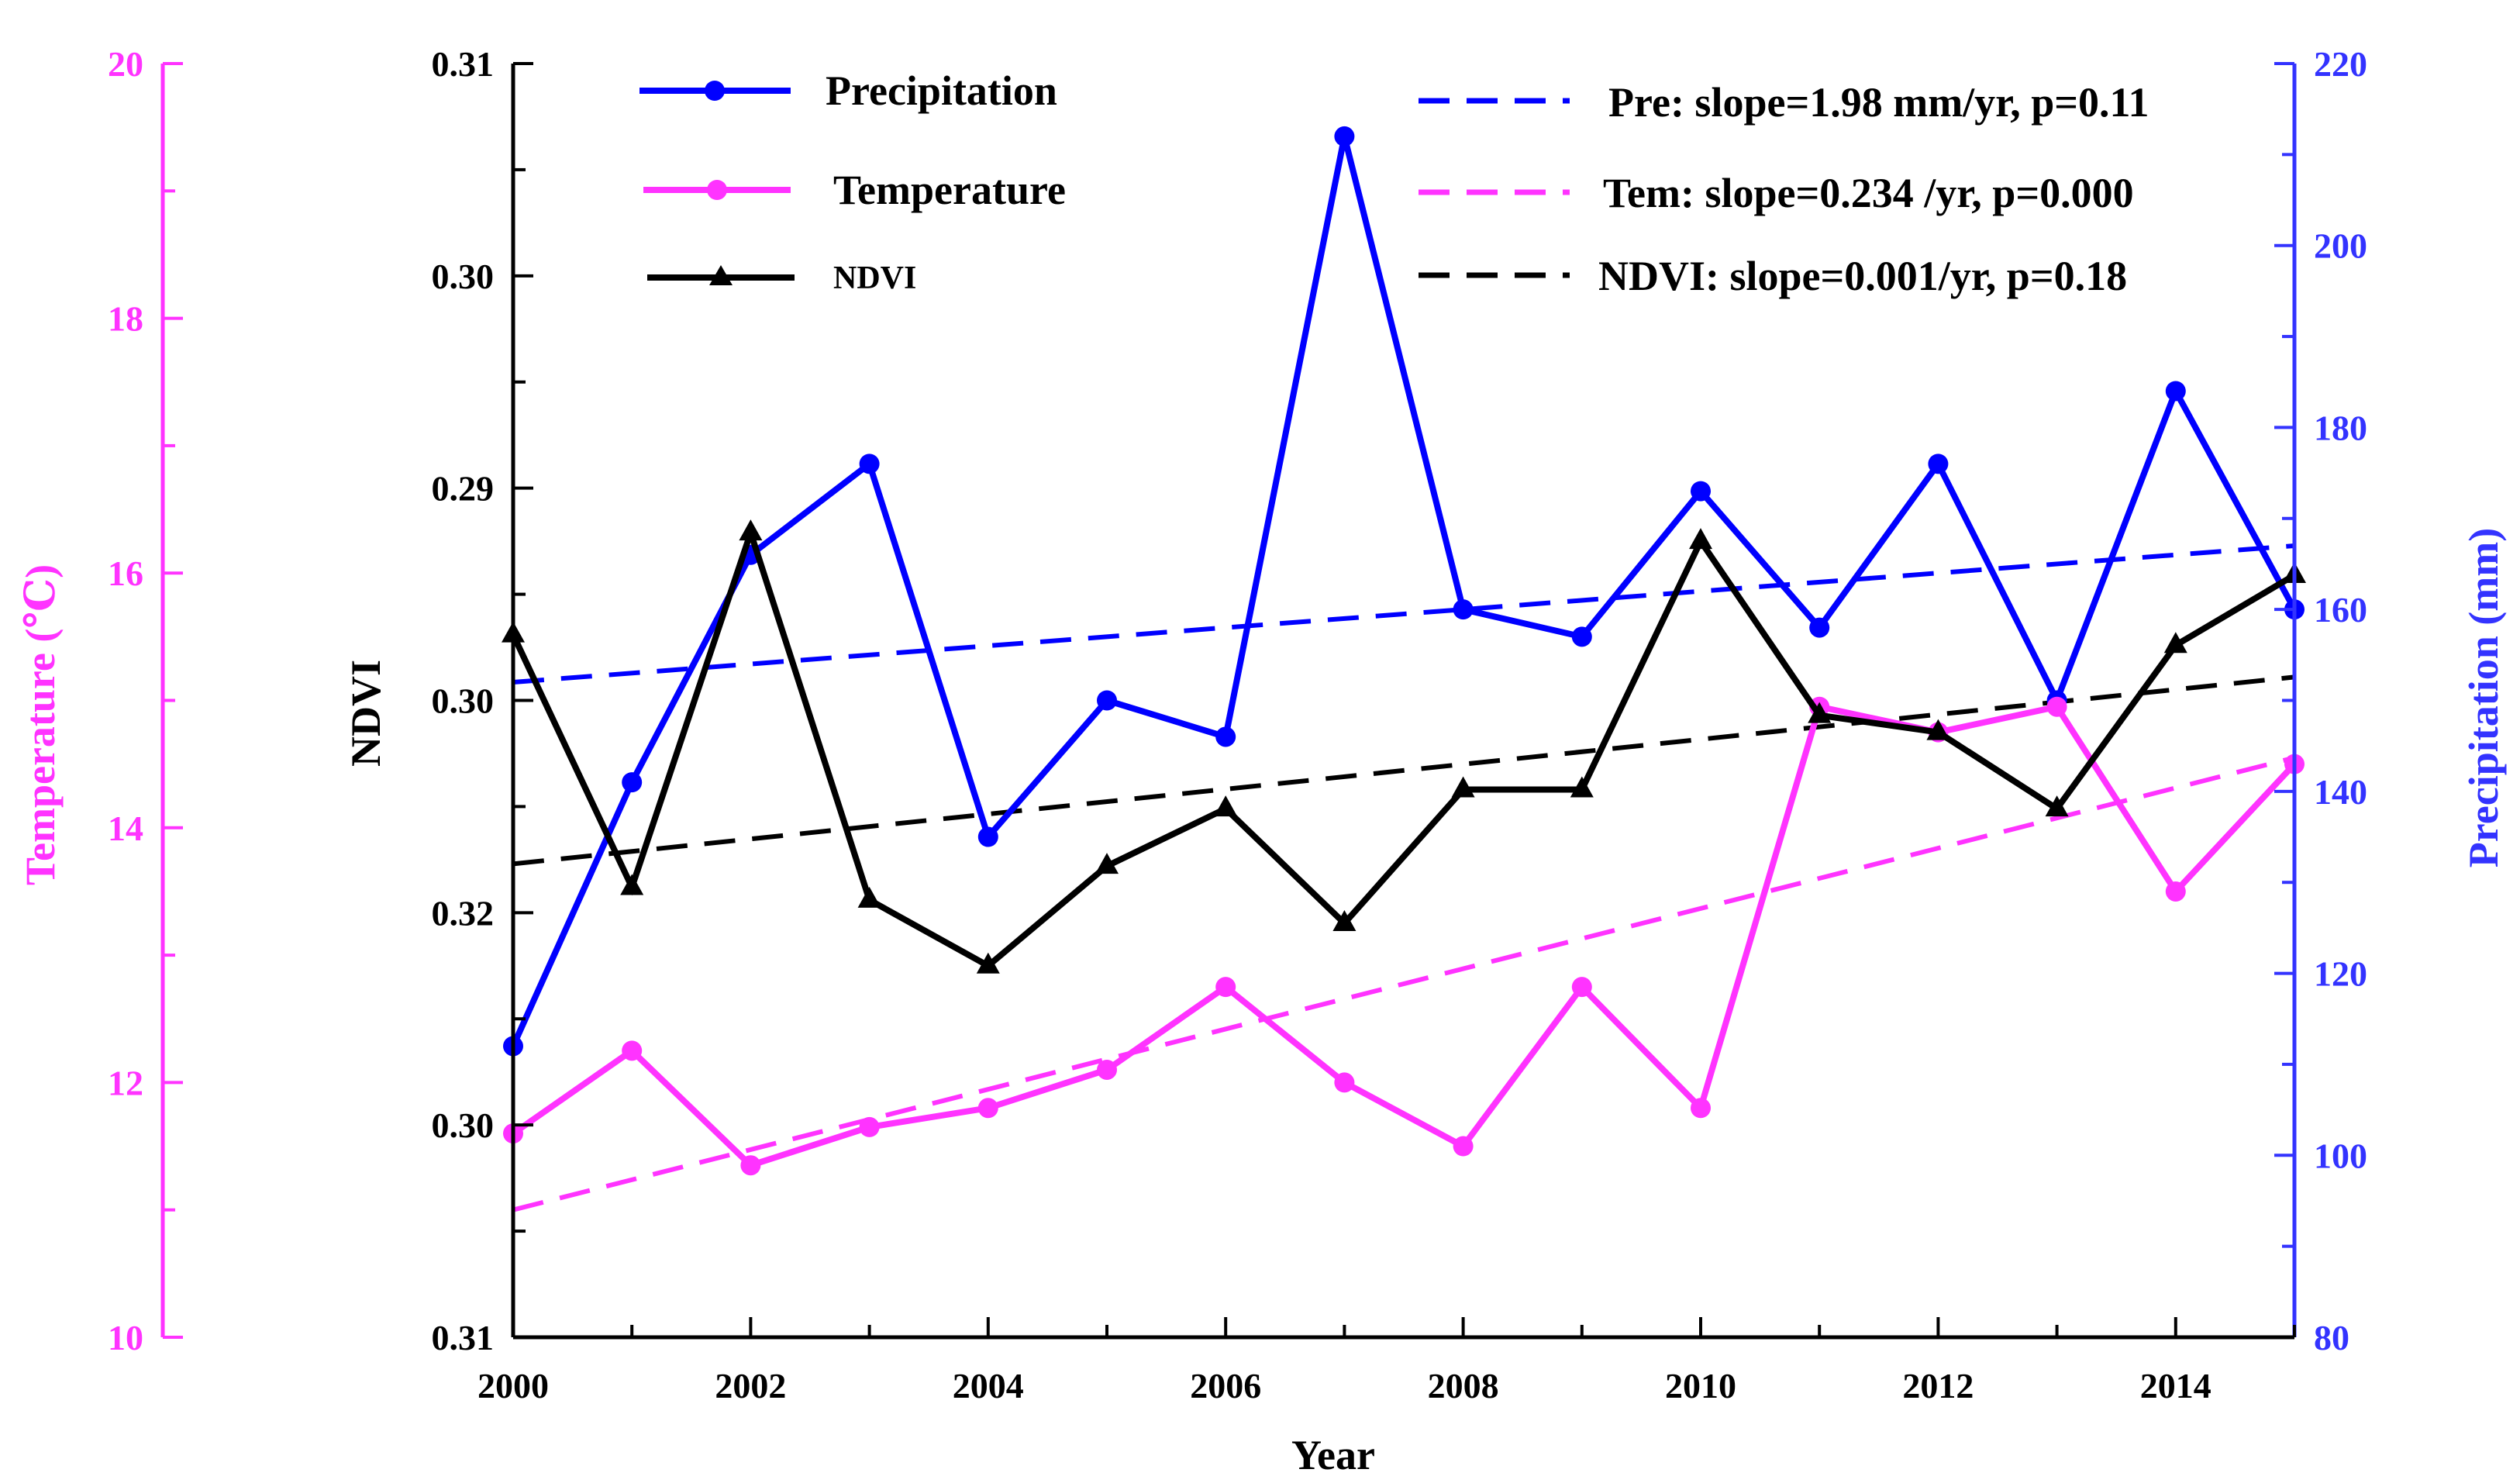 The height and width of the screenshot is (1483, 2520). What do you see at coordinates (366, 713) in the screenshot?
I see `ndvi-axis-title: NDVI` at bounding box center [366, 713].